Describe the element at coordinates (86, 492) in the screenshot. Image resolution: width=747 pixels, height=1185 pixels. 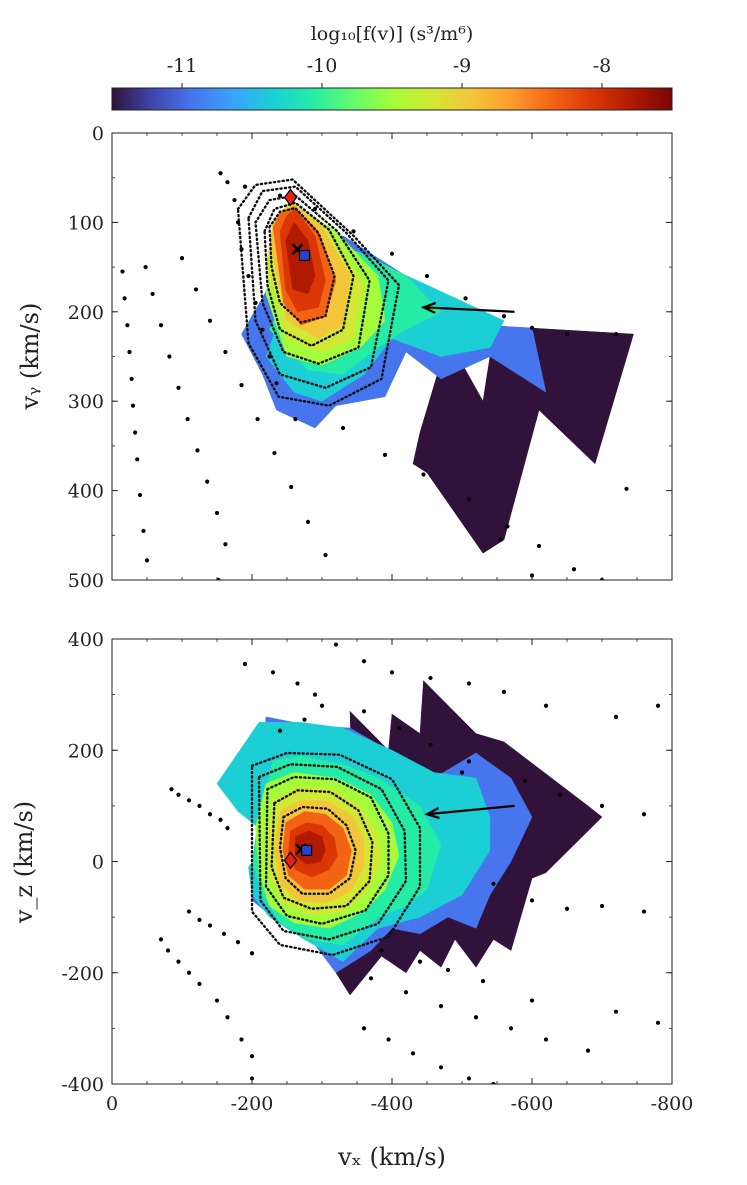
I see `y-tick-label: 400` at that location.